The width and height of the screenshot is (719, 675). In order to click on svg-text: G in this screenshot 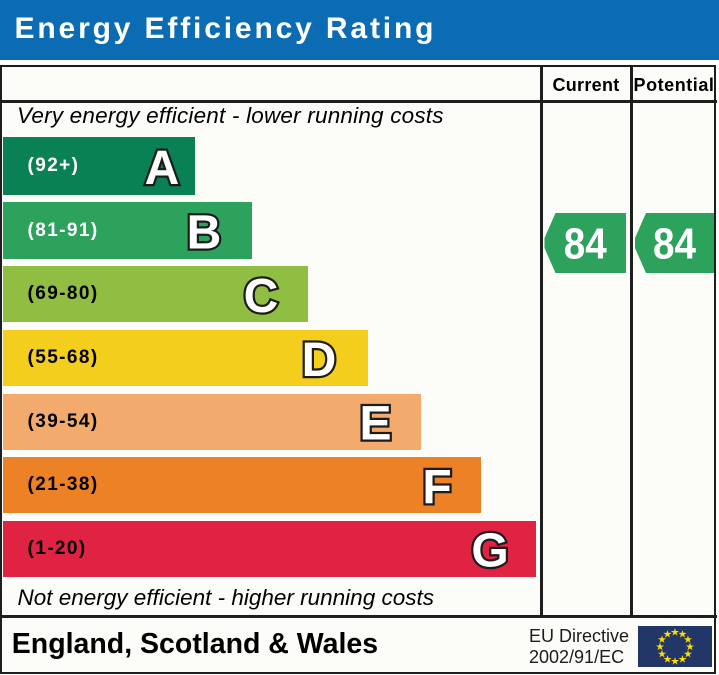, I will do `click(489, 551)`.